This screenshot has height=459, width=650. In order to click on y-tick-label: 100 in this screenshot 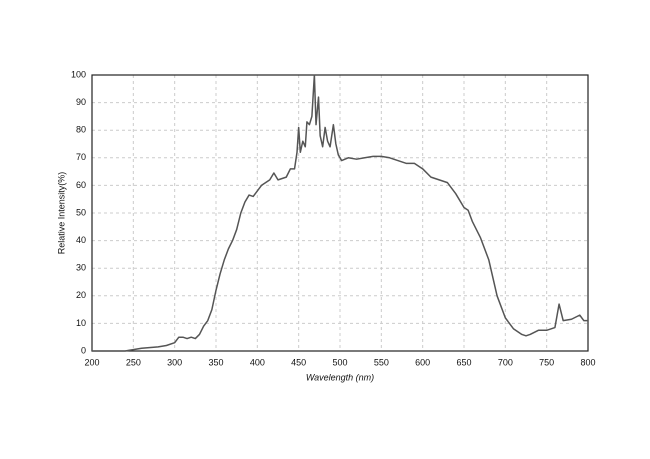, I will do `click(78, 74)`.